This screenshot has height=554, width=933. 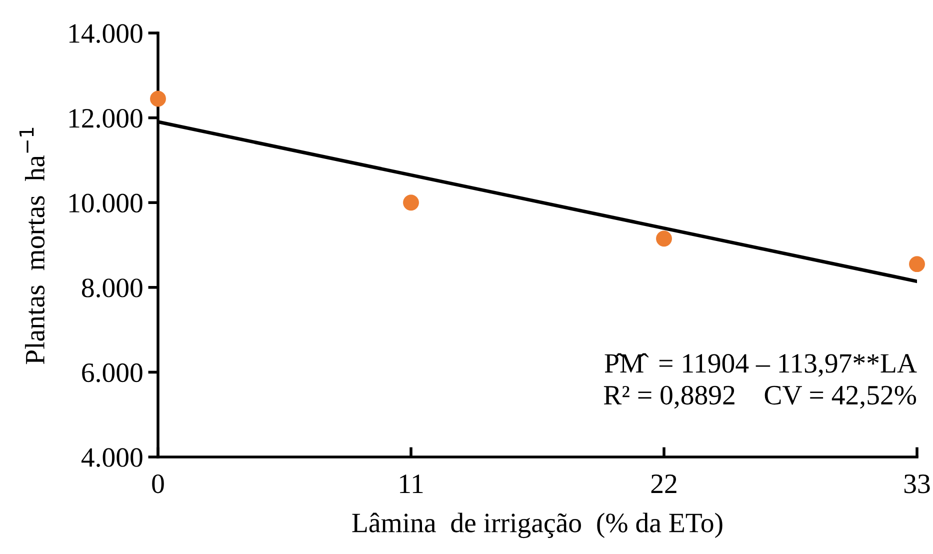 I want to click on y-tick-label: 14.000, so click(x=105, y=34).